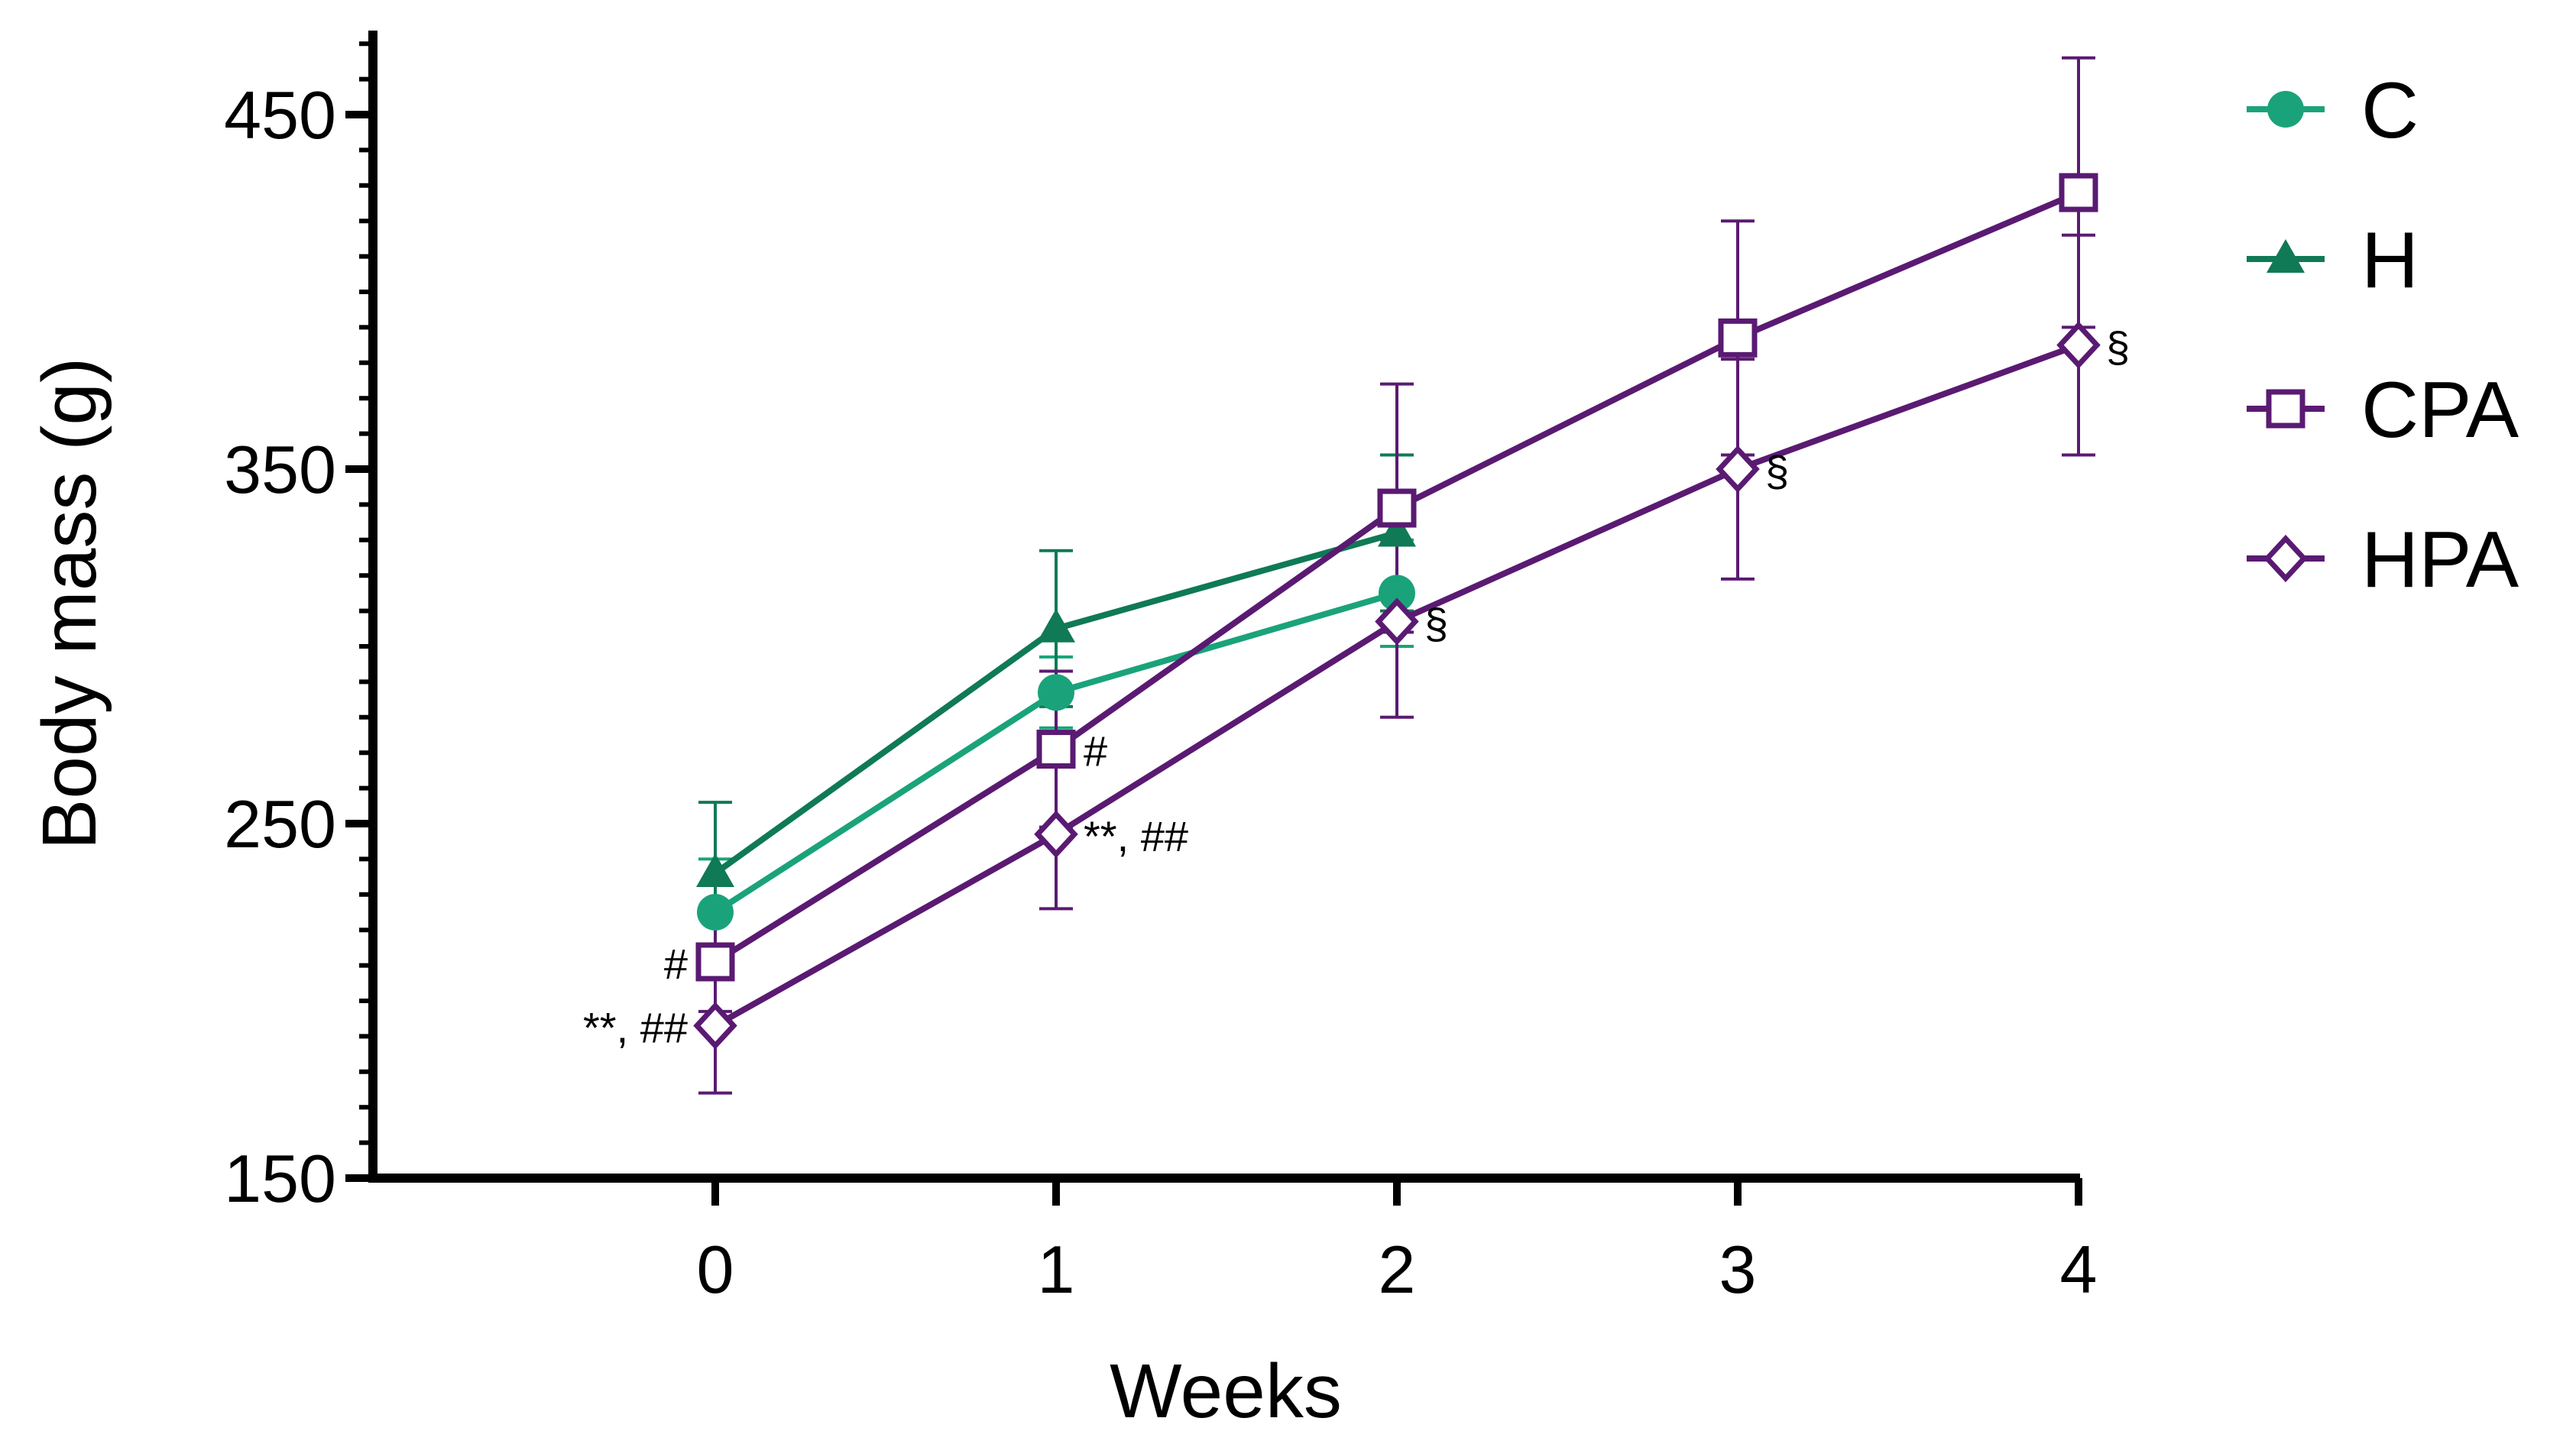 The image size is (2576, 1431). Describe the element at coordinates (2440, 560) in the screenshot. I see `legend-label-hpa: HPA` at that location.